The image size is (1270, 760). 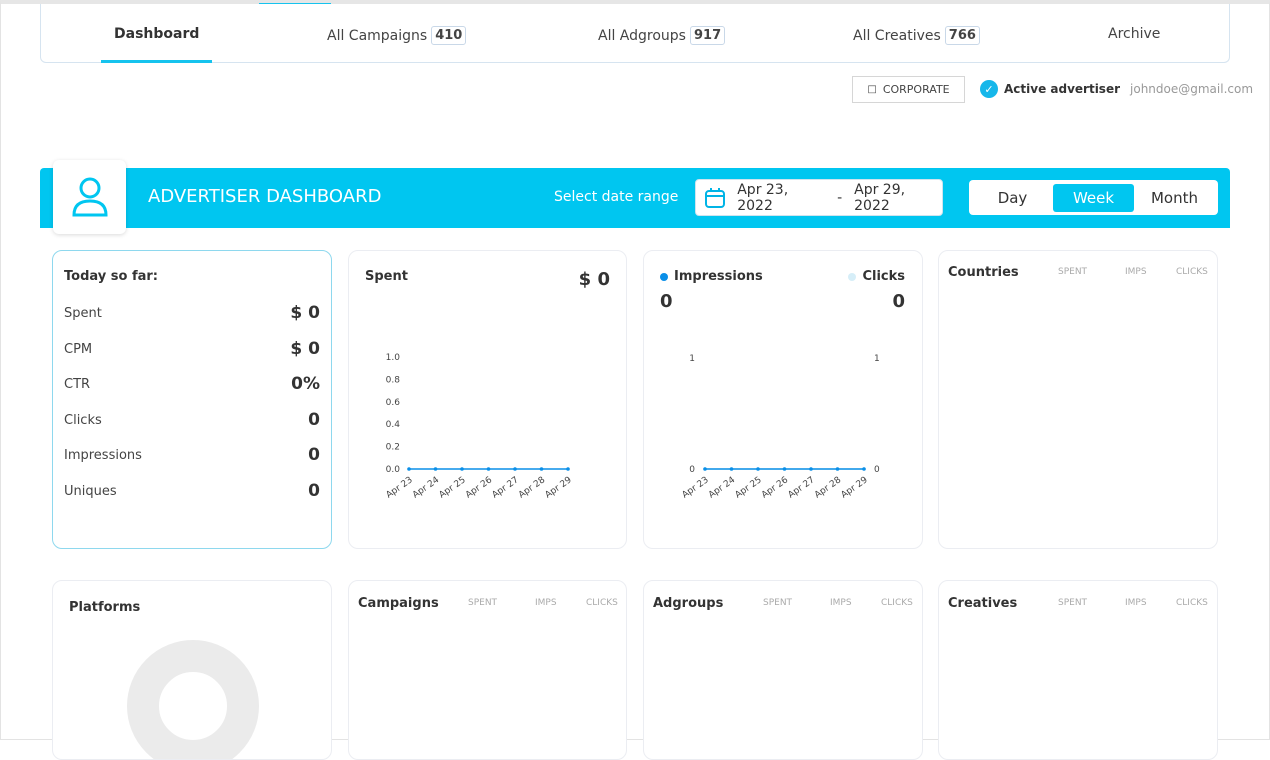 I want to click on status-label: Active advertiser, so click(x=1062, y=89).